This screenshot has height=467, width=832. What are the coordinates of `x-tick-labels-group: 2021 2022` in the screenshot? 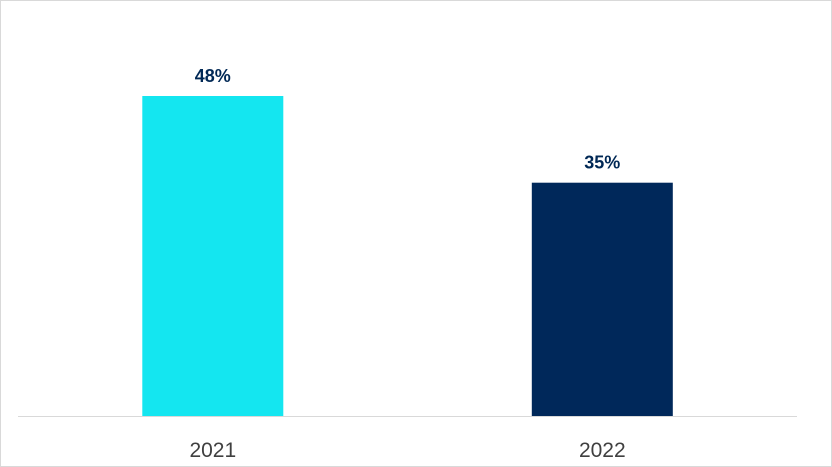 It's located at (407, 450).